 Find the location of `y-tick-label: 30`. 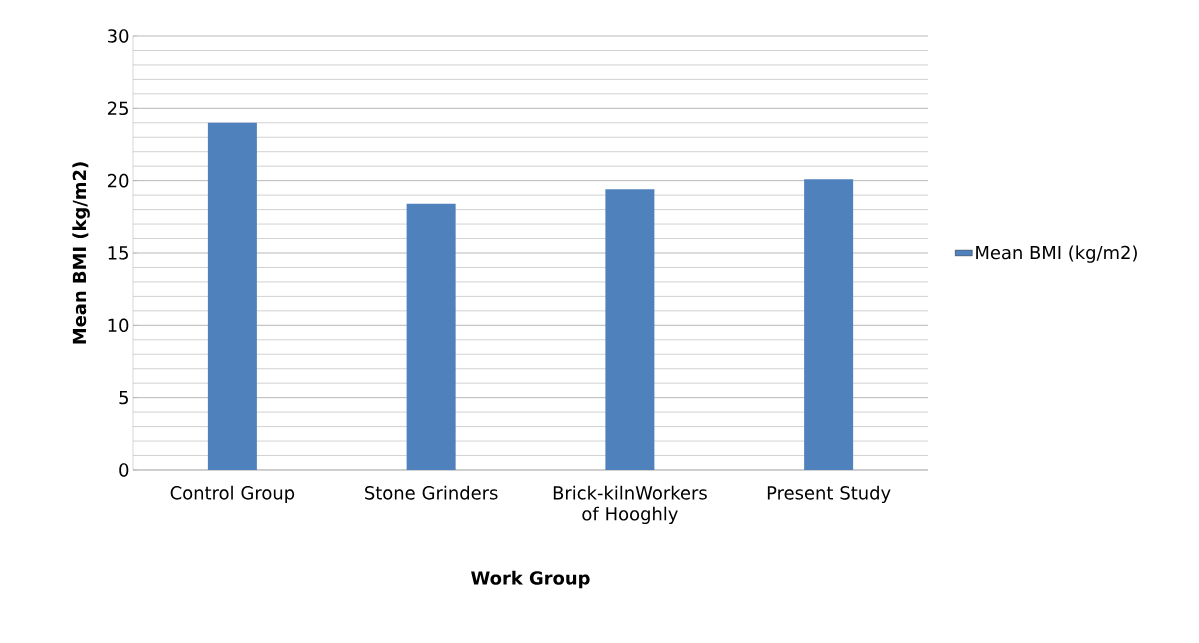

y-tick-label: 30 is located at coordinates (118, 36).